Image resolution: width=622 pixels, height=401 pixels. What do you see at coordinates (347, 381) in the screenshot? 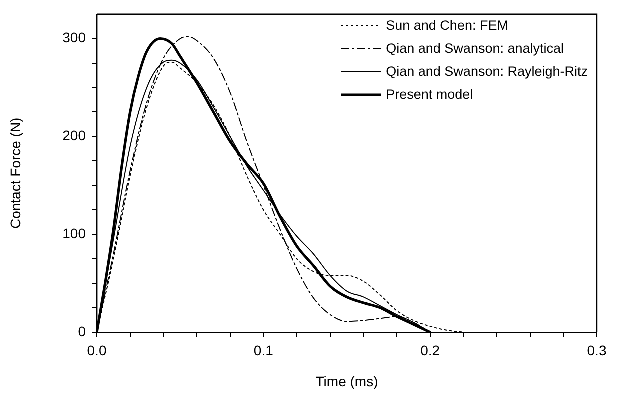
I see `x-axis-title: Time (ms)` at bounding box center [347, 381].